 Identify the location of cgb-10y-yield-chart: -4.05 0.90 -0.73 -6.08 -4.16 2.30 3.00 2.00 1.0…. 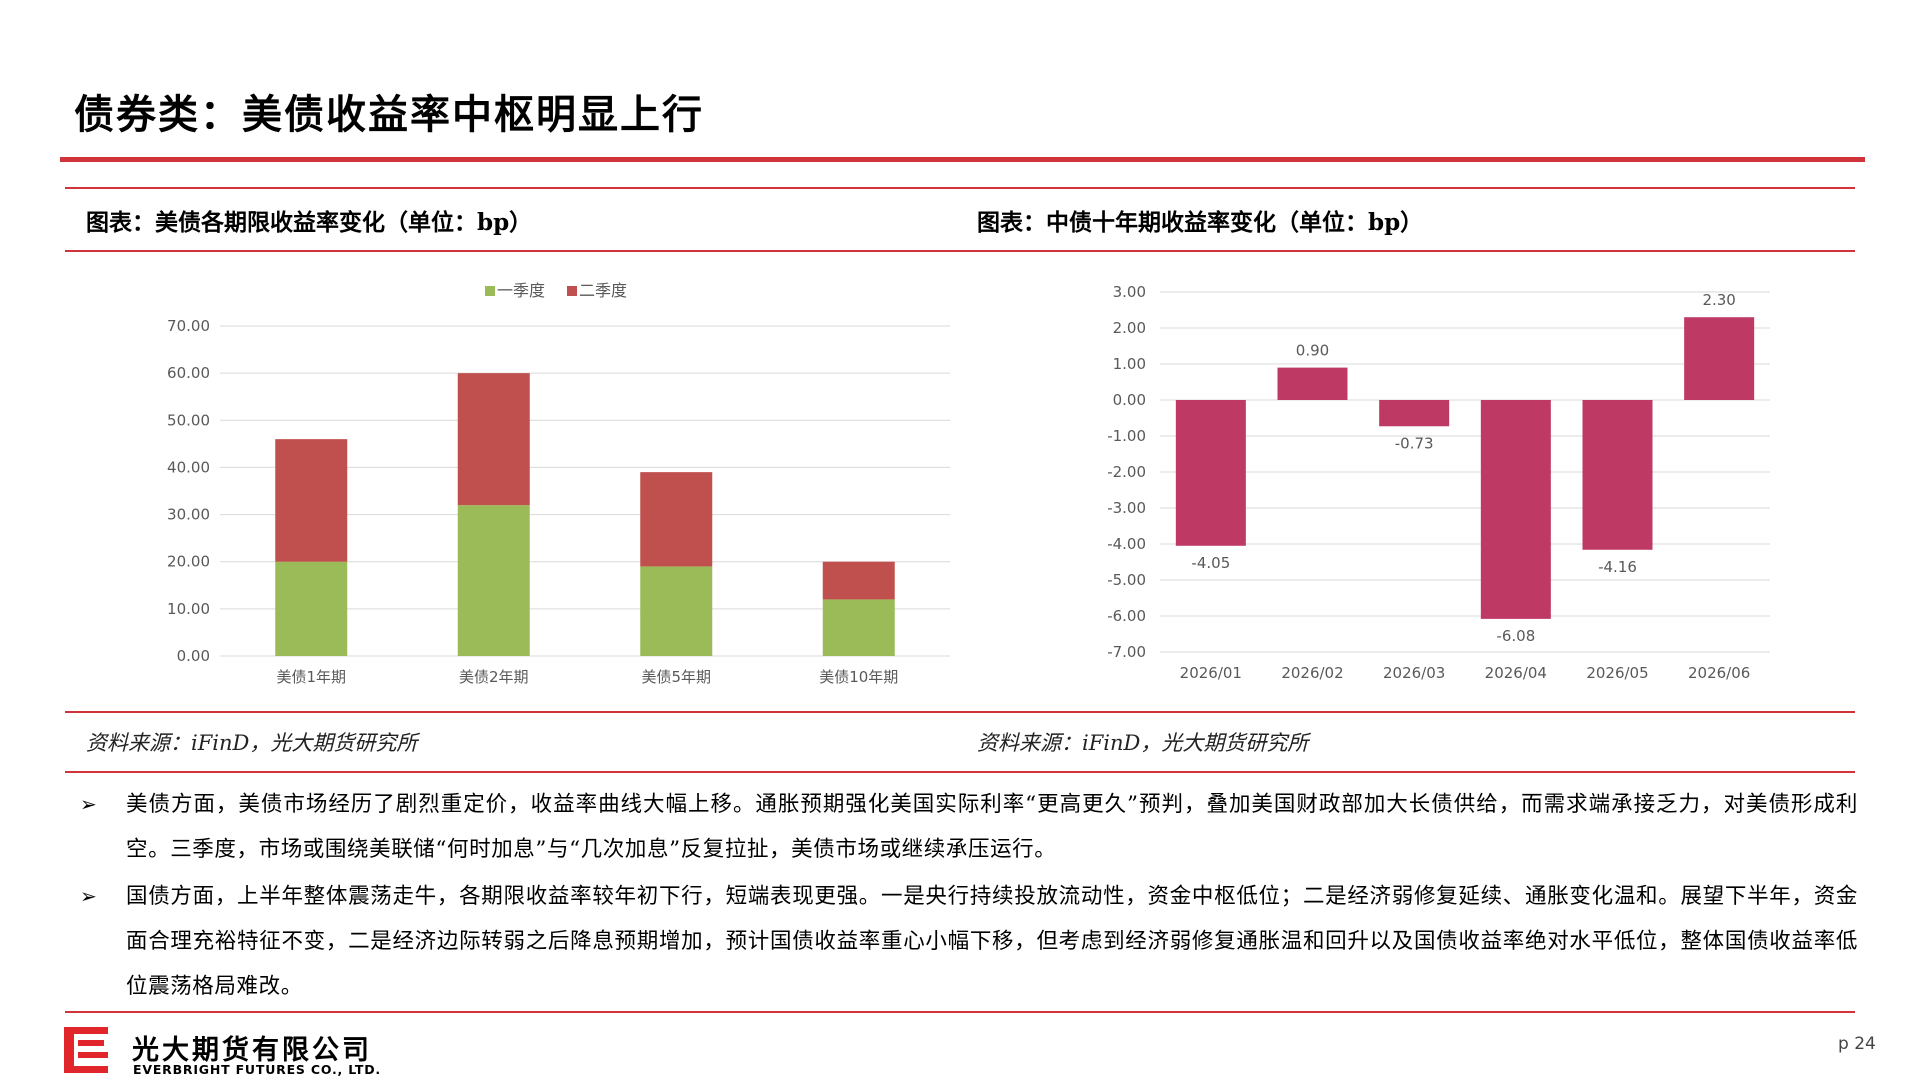
(1438, 482).